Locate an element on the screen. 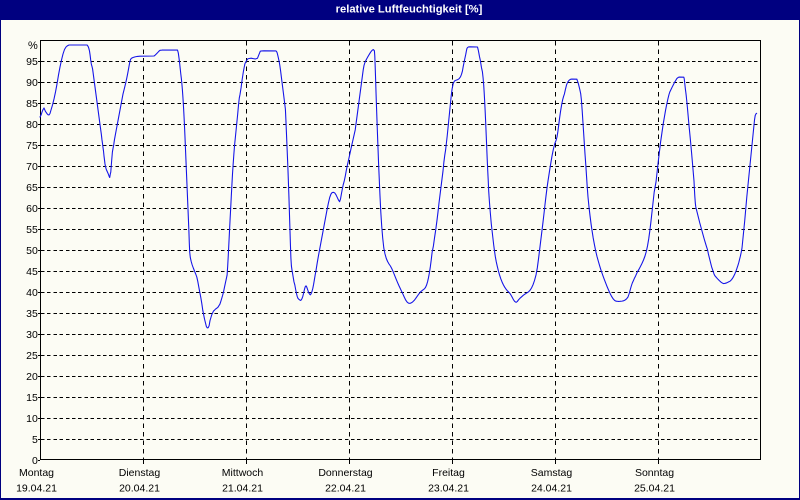  svg-text: 24.04.21 is located at coordinates (551, 489).